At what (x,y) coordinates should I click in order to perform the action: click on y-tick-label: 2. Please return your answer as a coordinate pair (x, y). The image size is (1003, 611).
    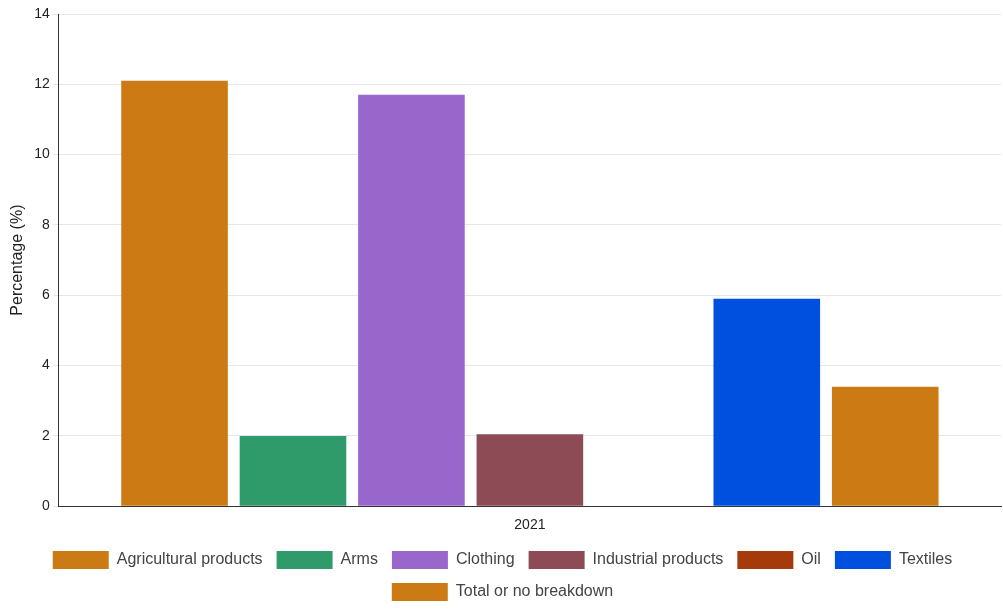
    Looking at the image, I should click on (45, 434).